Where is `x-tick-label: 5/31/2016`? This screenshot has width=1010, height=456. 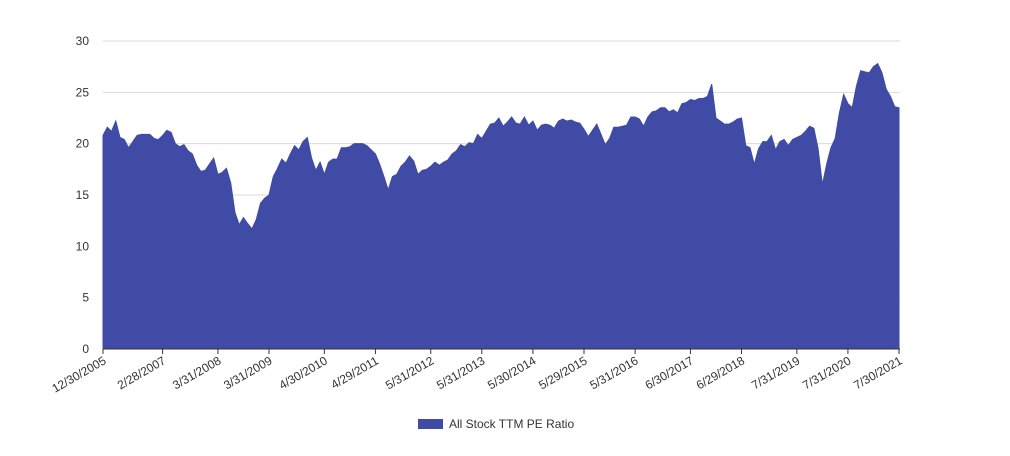 x-tick-label: 5/31/2016 is located at coordinates (614, 372).